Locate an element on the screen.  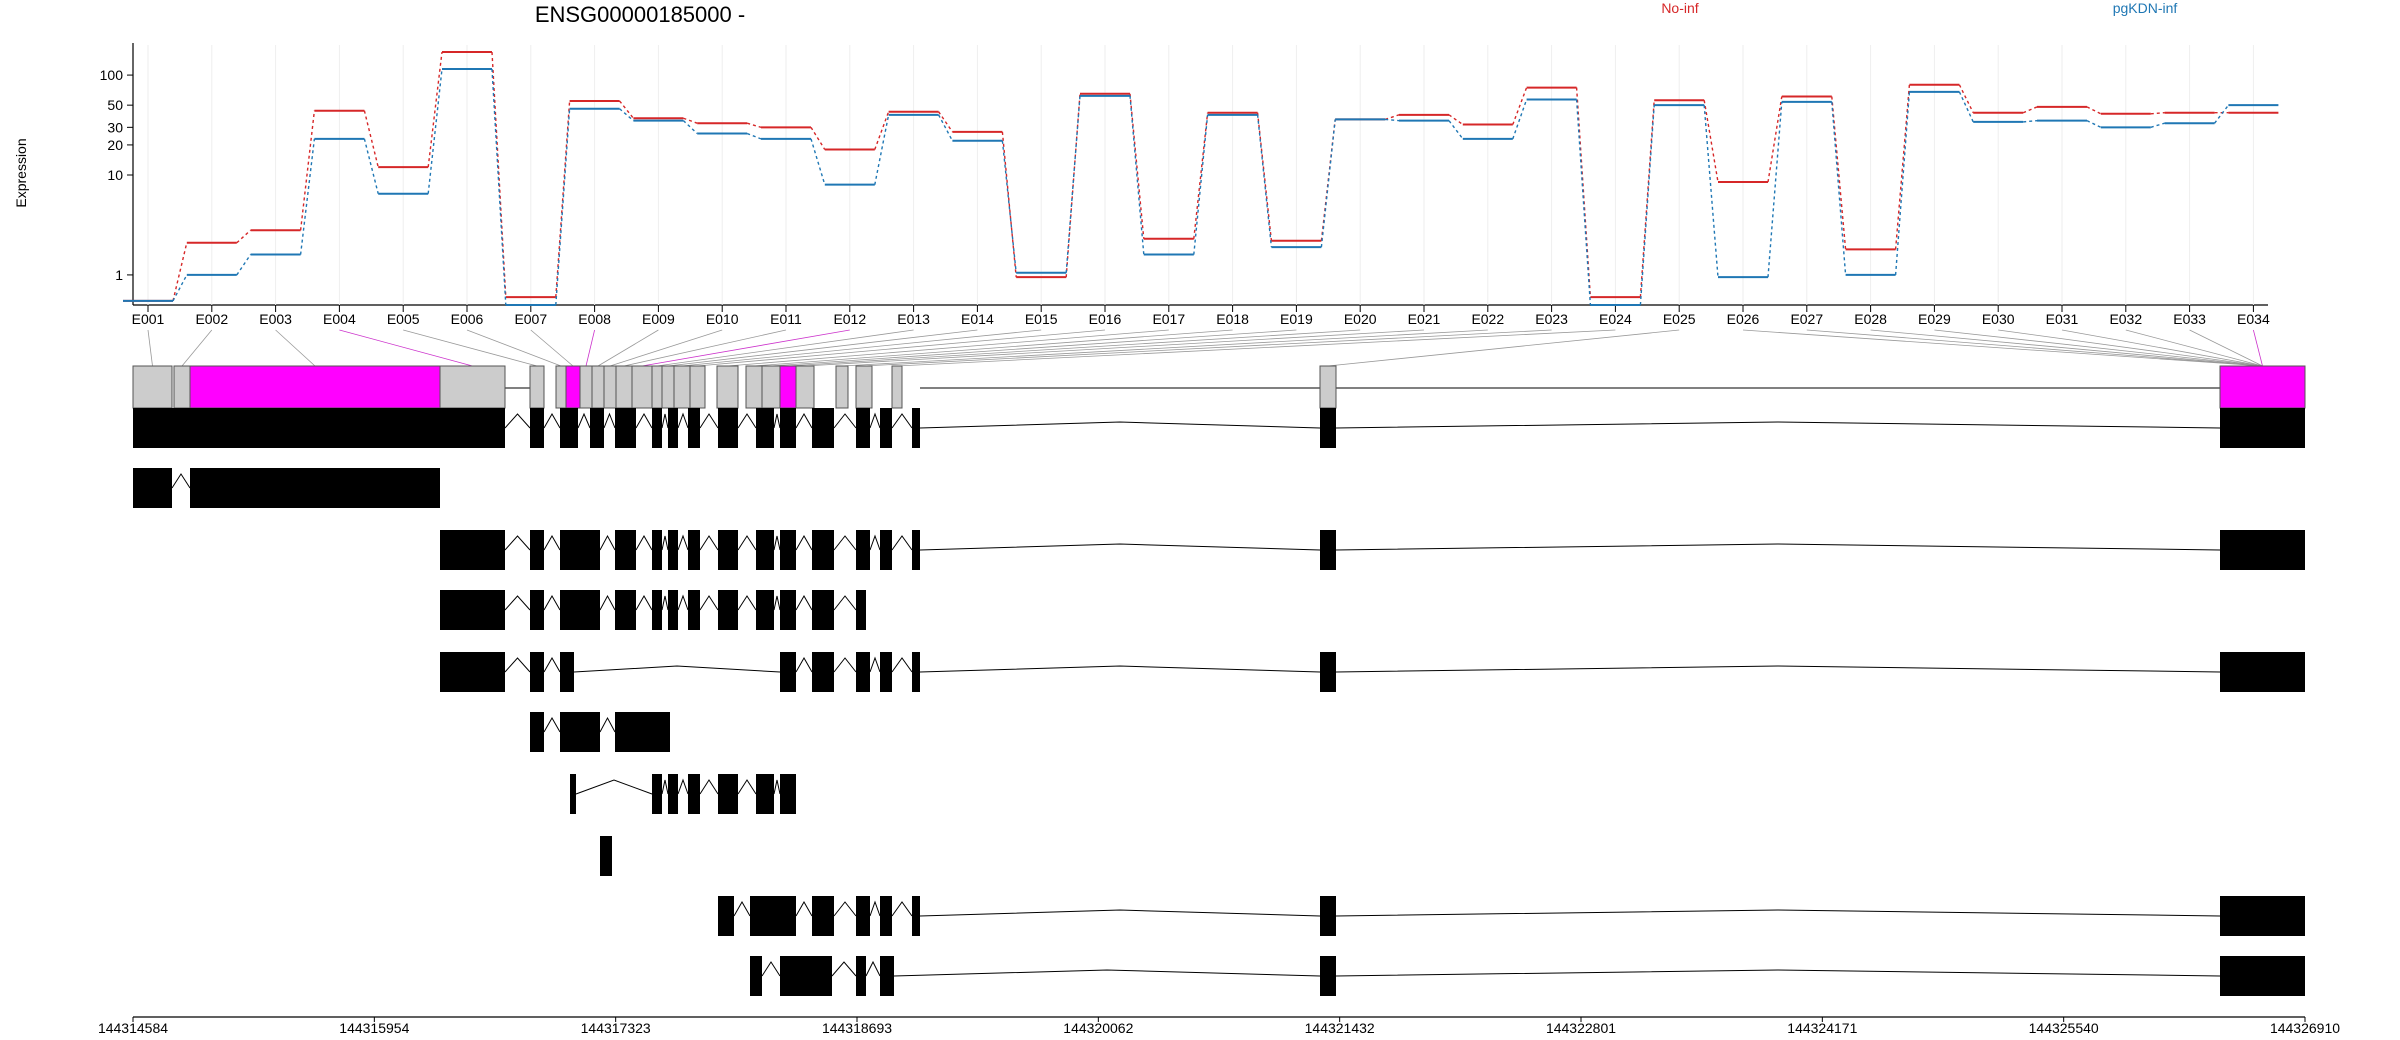
x-tick-label-e026: E026 is located at coordinates (1743, 319).